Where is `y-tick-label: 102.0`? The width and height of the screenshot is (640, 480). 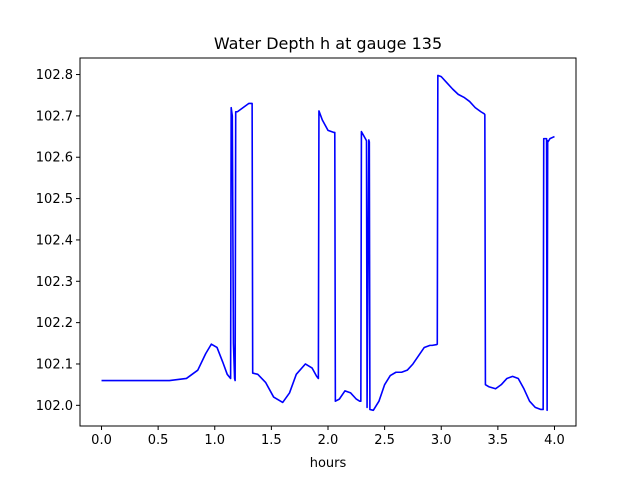 y-tick-label: 102.0 is located at coordinates (54, 406).